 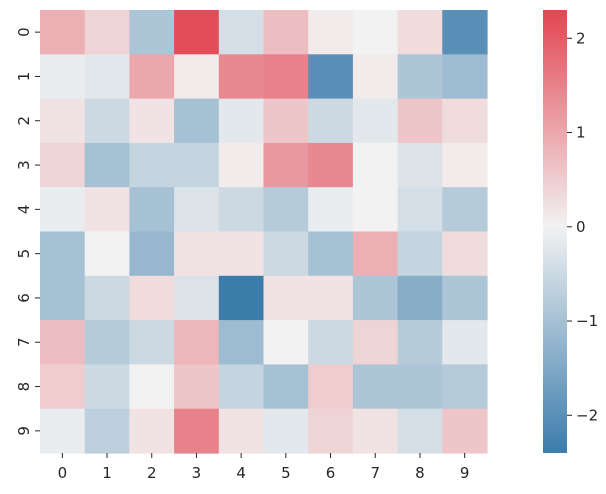 What do you see at coordinates (465, 165) in the screenshot?
I see `heatmap-cell-r3-c9` at bounding box center [465, 165].